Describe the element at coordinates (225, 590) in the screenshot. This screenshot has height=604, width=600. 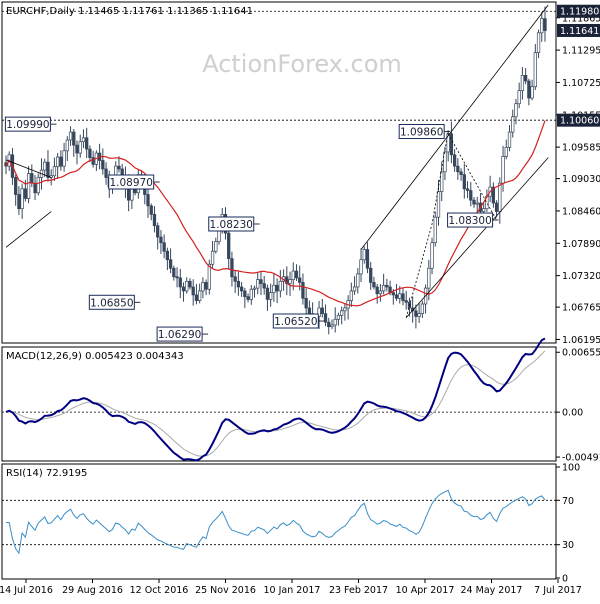
I see `x-tick-label: 25 Nov 2016` at that location.